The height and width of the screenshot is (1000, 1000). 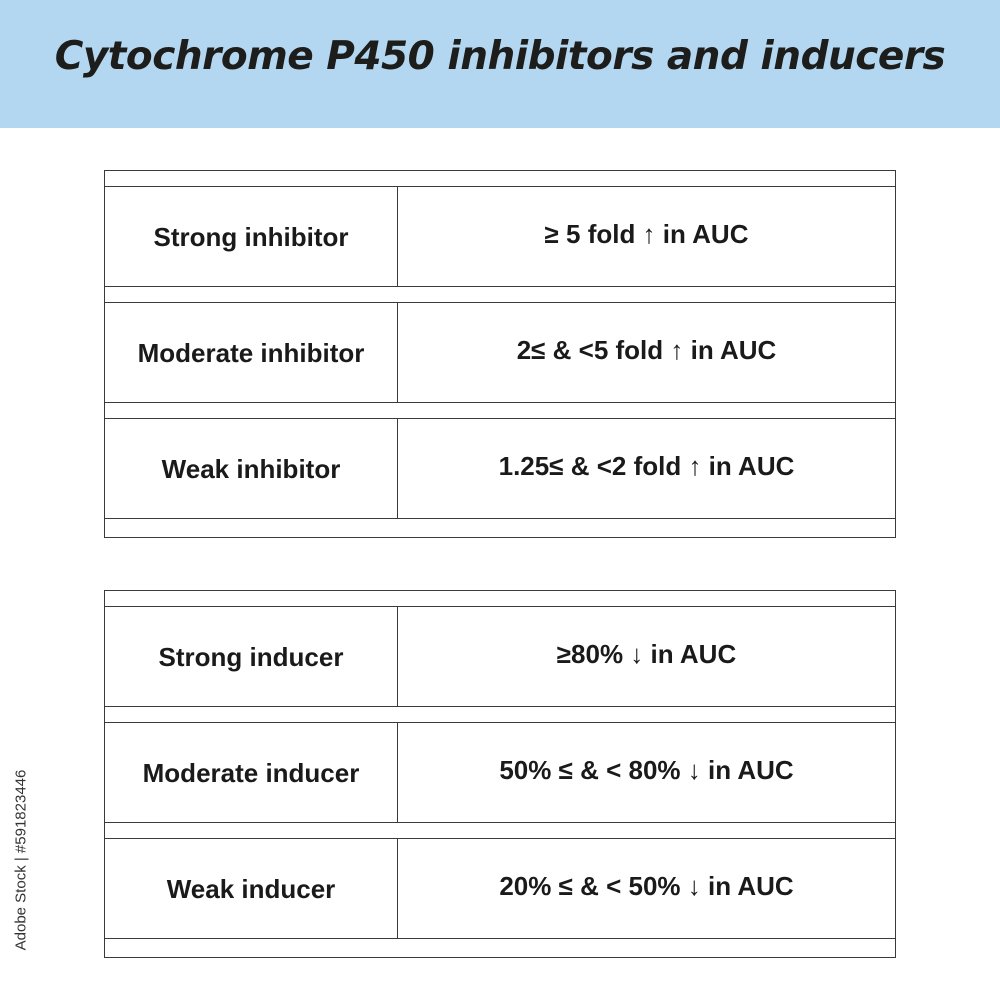 I want to click on table-row: Moderate inhibitor 2≤ & <5 fold ↑ in AUC, so click(x=500, y=353).